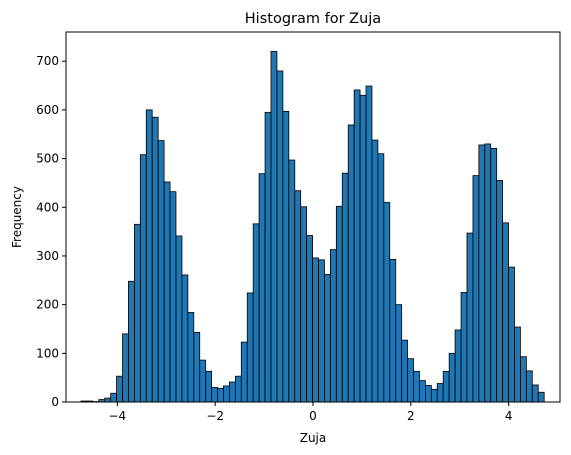  Describe the element at coordinates (215, 416) in the screenshot. I see `x-tick-label: −2` at that location.